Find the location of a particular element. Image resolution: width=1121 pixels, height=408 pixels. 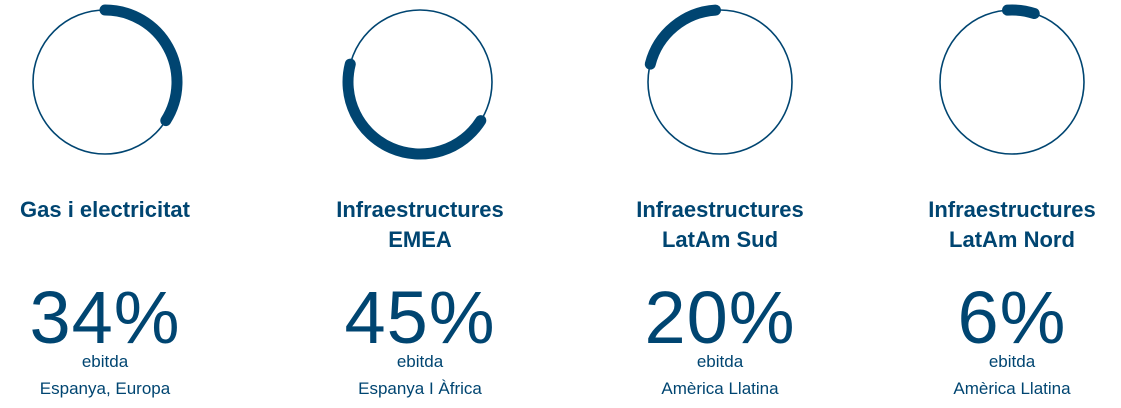

region-label: Espanya I Àfrica is located at coordinates (420, 388).